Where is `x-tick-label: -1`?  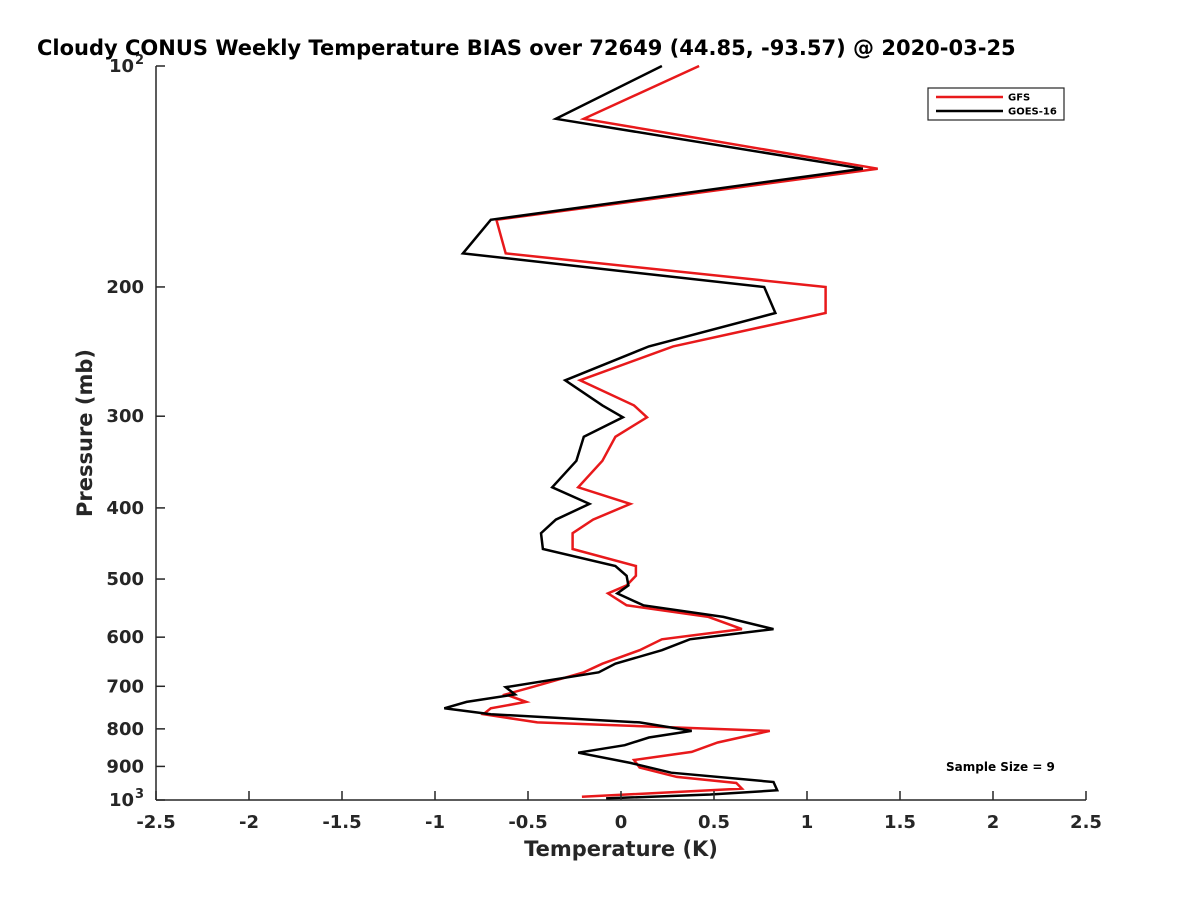 x-tick-label: -1 is located at coordinates (435, 822).